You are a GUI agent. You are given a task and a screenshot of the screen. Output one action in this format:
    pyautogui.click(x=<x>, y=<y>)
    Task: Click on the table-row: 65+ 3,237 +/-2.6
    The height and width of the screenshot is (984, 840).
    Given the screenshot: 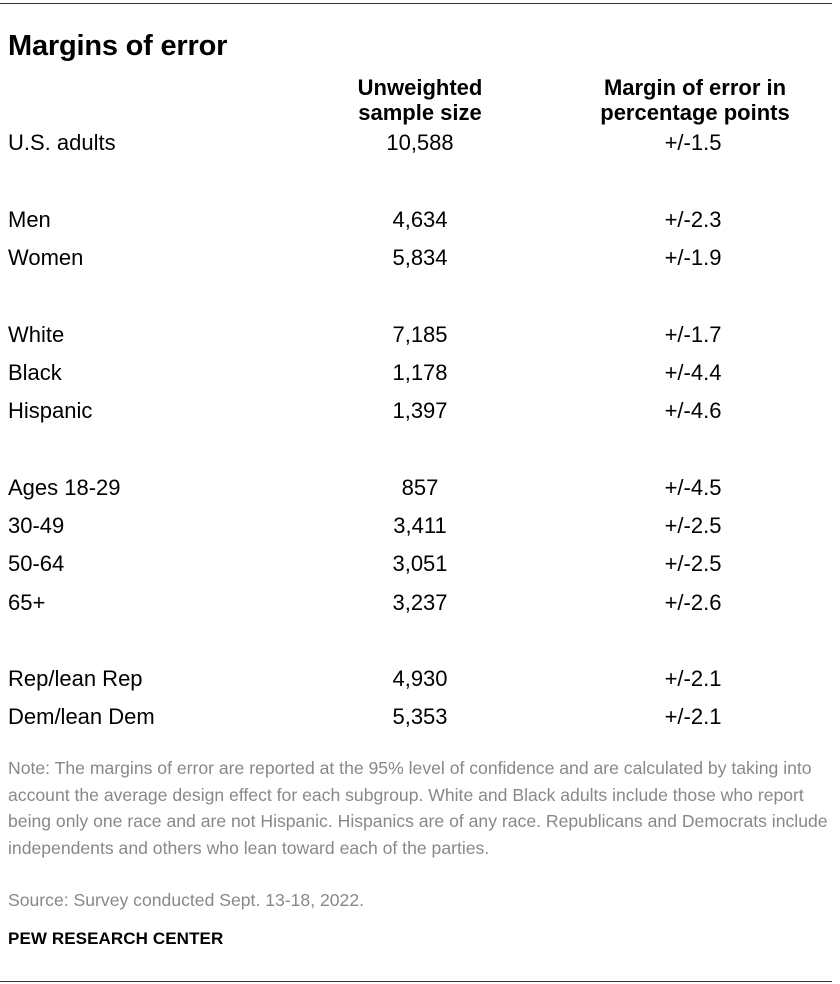 What is the action you would take?
    pyautogui.click(x=420, y=603)
    